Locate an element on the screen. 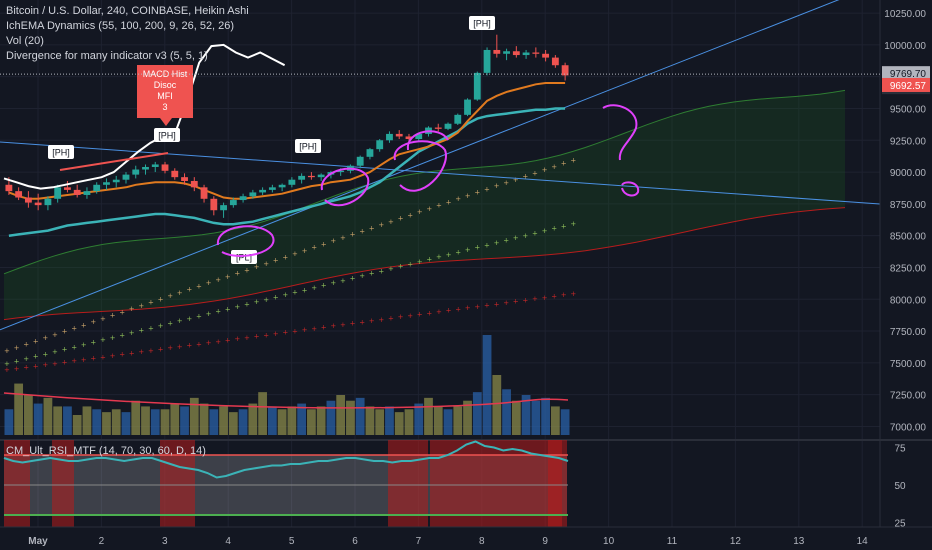 This screenshot has width=932, height=550. time-tick-label: 9 is located at coordinates (545, 541).